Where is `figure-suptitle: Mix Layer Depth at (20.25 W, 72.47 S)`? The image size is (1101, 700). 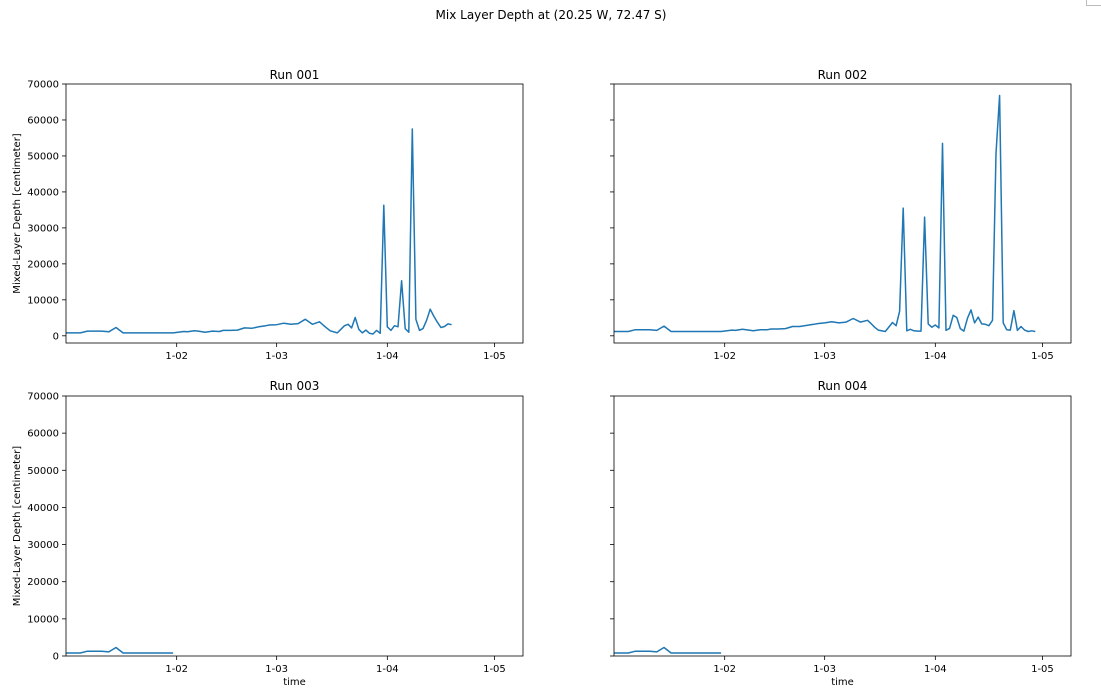
figure-suptitle: Mix Layer Depth at (20.25 W, 72.47 S) is located at coordinates (551, 15).